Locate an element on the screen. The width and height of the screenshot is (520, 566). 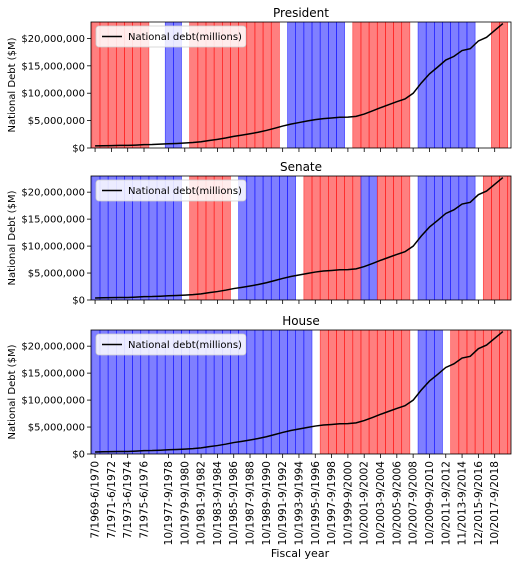
x-tick-label: 7/1969-6/1970 is located at coordinates (96, 500).